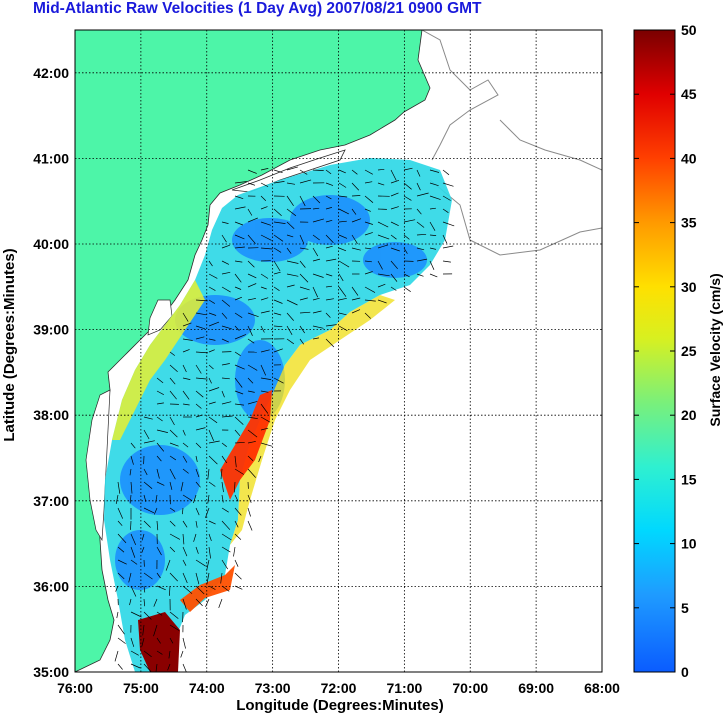 Image resolution: width=724 pixels, height=714 pixels. I want to click on y-axis-ticks: 42:00 41:00 40:00 39:00 38:00 37:00 36:00 35:00, so click(51, 372).